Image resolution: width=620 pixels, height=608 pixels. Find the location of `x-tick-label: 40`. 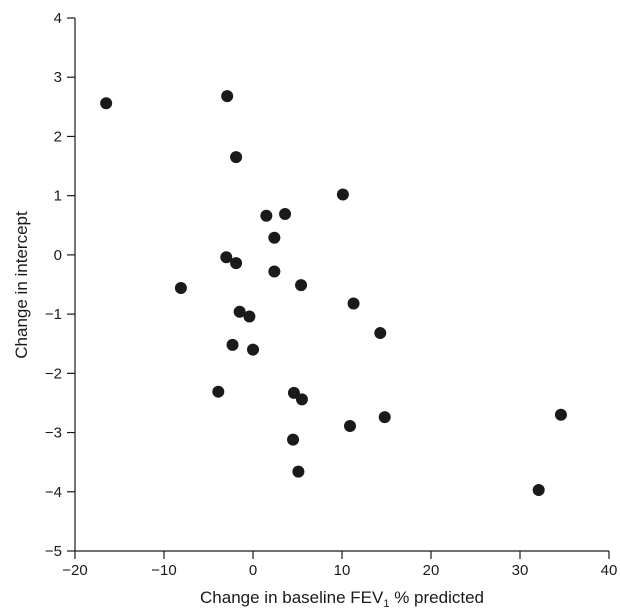

x-tick-label: 40 is located at coordinates (609, 570).